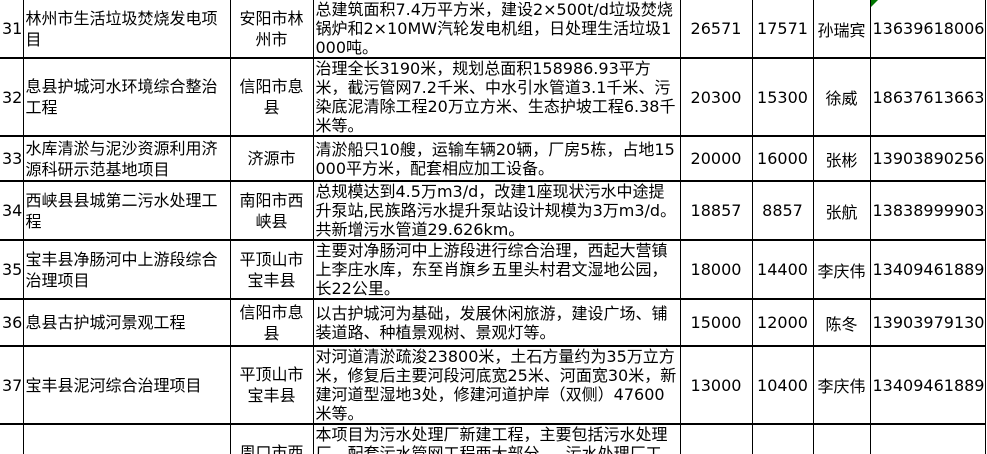  I want to click on row-number-cell: 34, so click(12, 210).